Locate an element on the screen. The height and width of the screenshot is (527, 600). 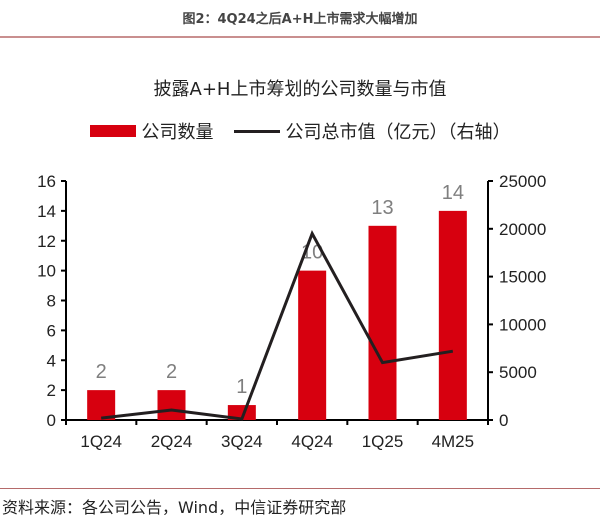
left-tick-label: 2 is located at coordinates (51, 390).